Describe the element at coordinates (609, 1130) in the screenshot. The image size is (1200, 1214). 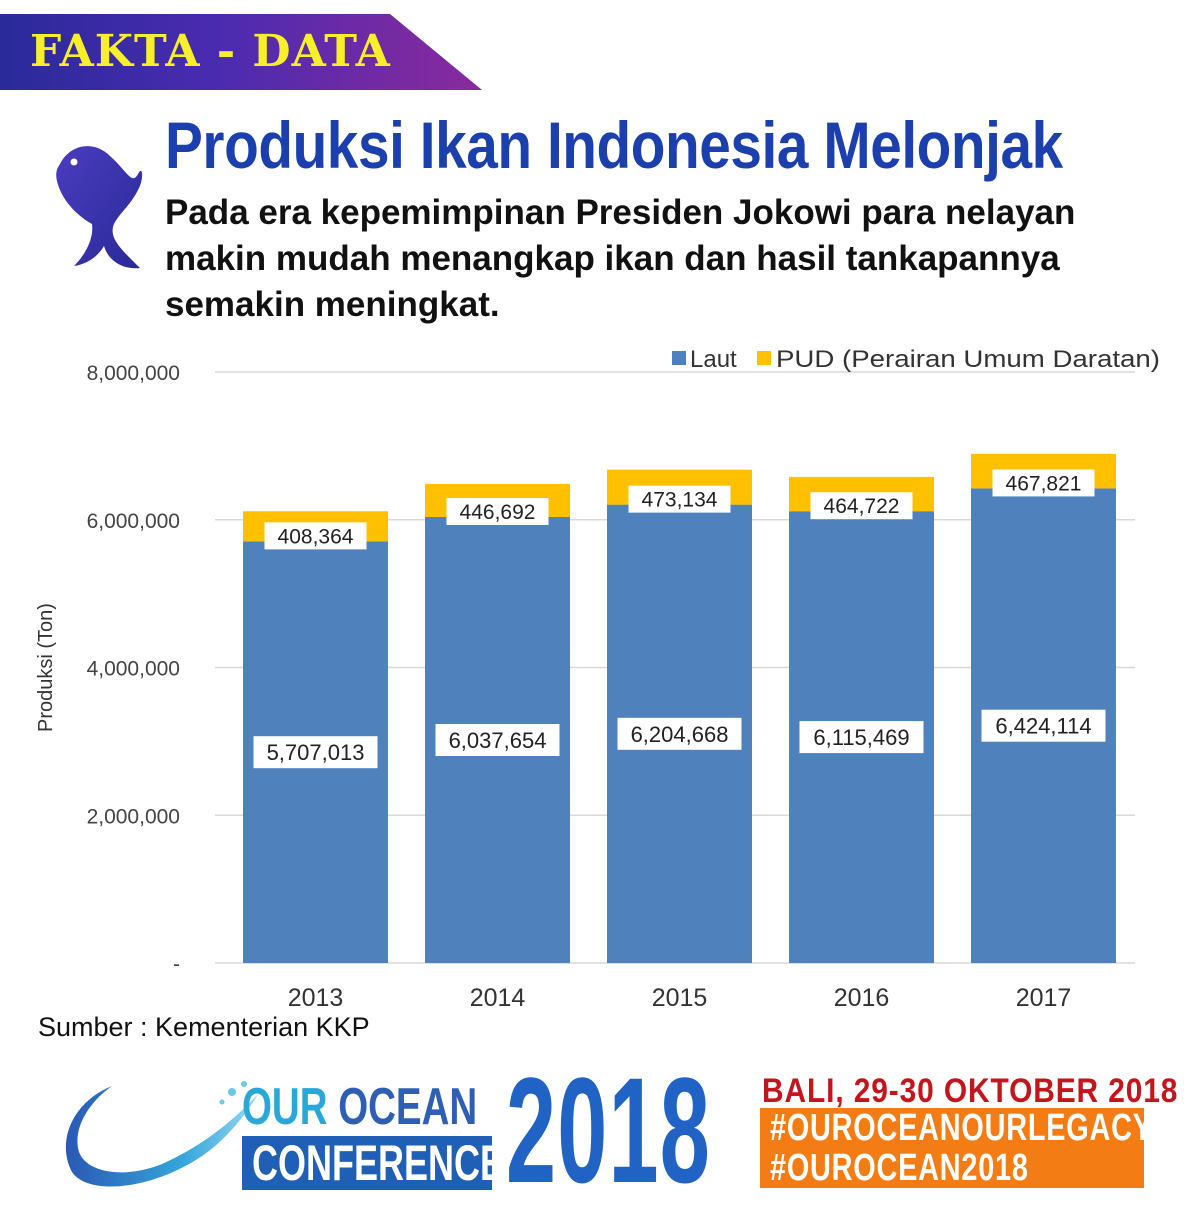
I see `conference-year: 2018` at that location.